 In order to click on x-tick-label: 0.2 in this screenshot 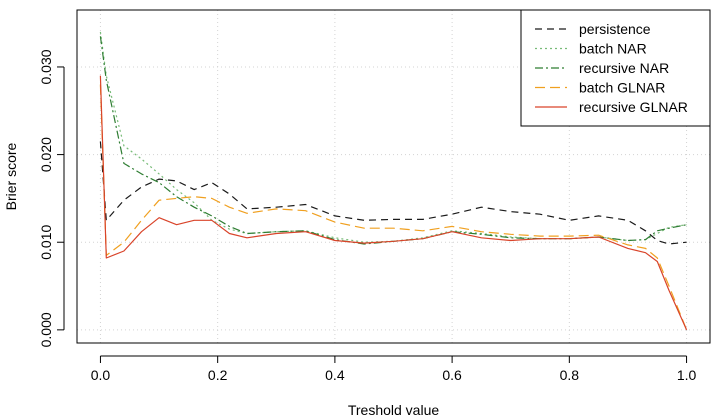, I will do `click(218, 375)`.